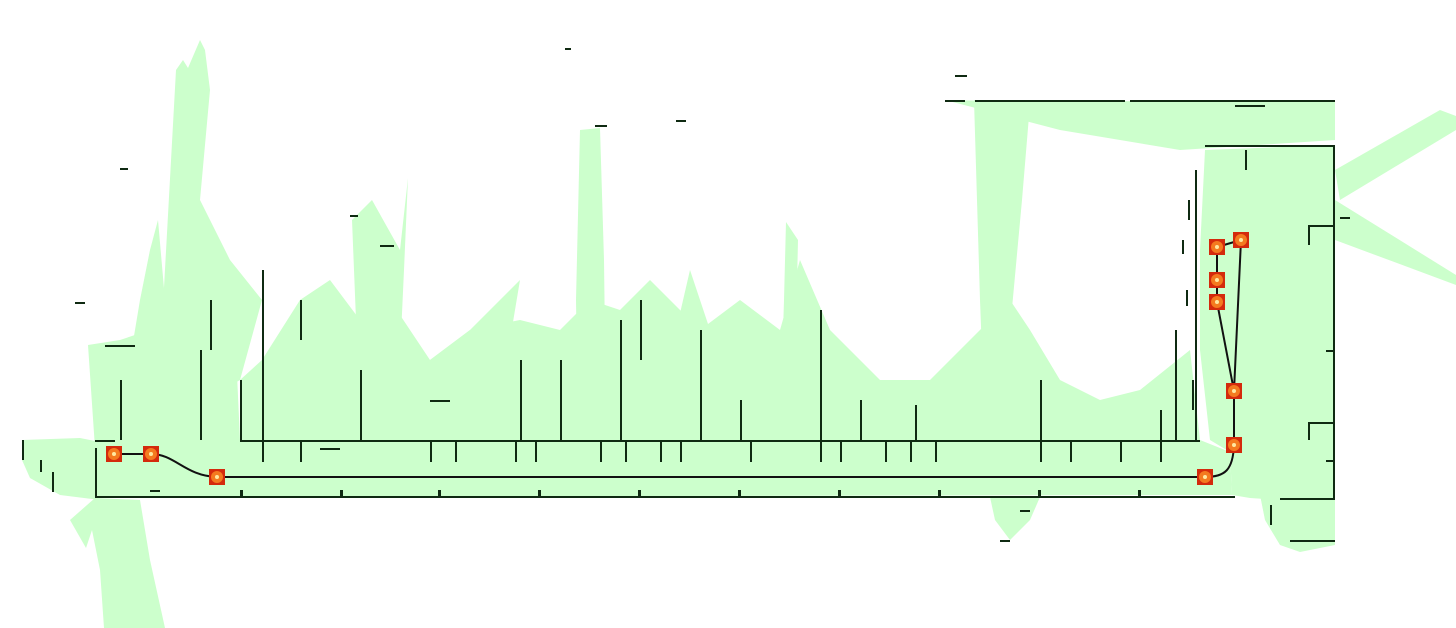 This screenshot has height=628, width=1456. What do you see at coordinates (1395, 155) in the screenshot?
I see `right-fan-top` at bounding box center [1395, 155].